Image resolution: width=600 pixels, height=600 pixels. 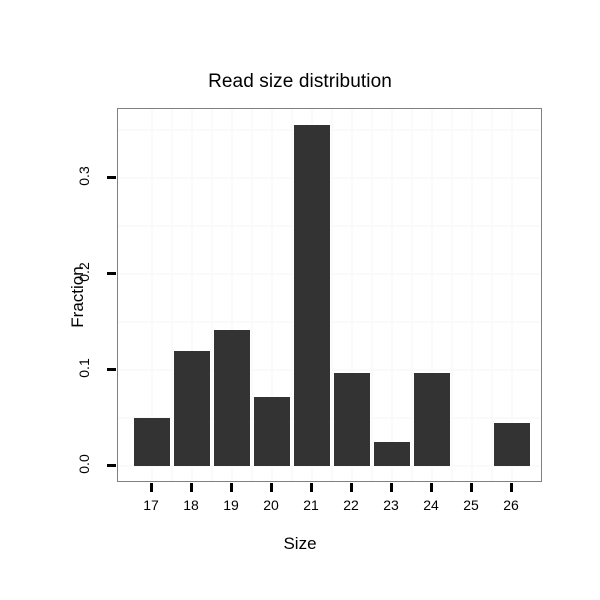 What do you see at coordinates (431, 505) in the screenshot?
I see `x-axis-tick-label: 24` at bounding box center [431, 505].